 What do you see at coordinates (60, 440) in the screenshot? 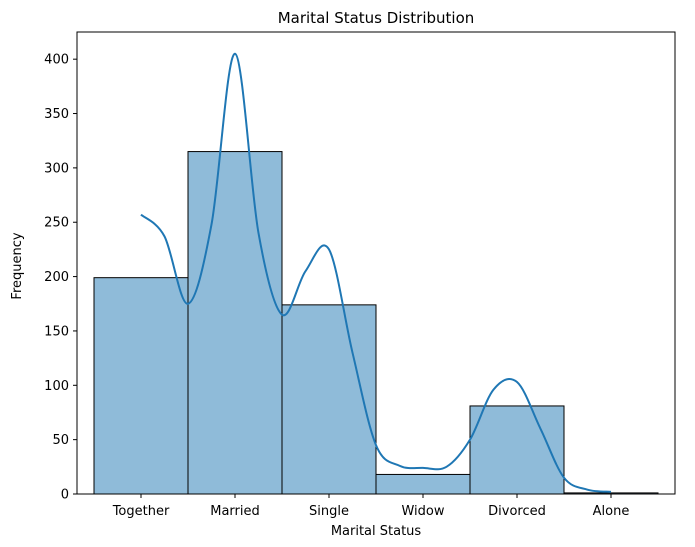
I see `y-tick-label: 50` at bounding box center [60, 440].